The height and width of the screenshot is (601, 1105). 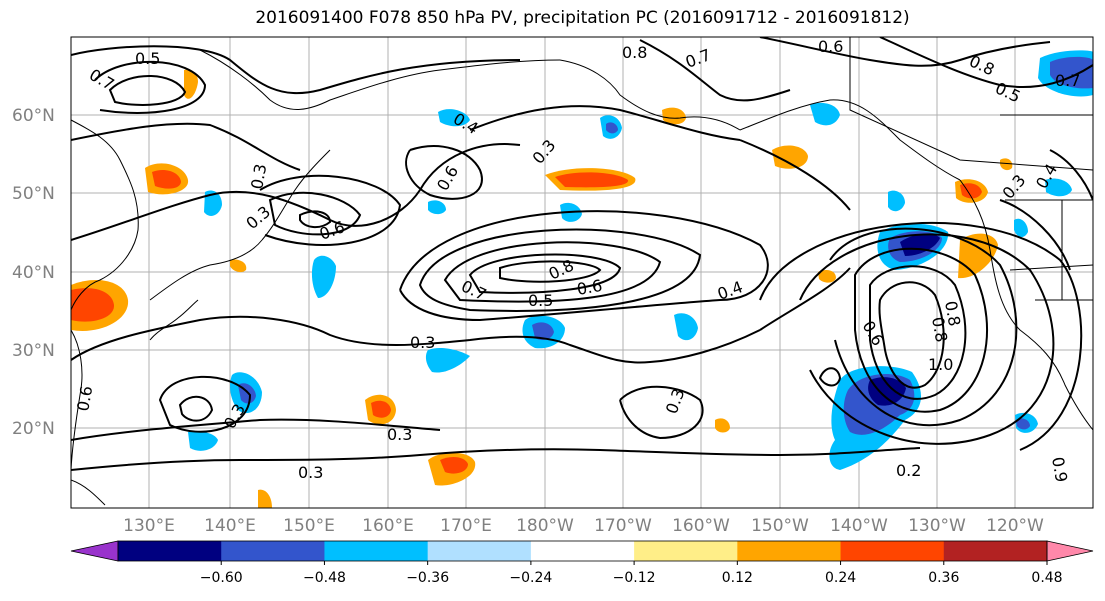 I want to click on lon-label: 150°W, so click(x=780, y=526).